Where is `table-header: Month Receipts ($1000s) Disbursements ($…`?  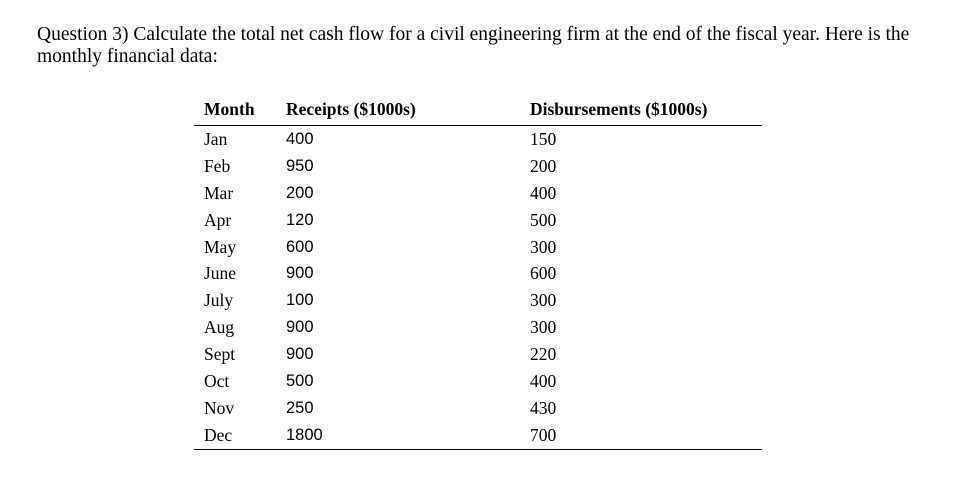
table-header: Month Receipts ($1000s) Disbursements ($… is located at coordinates (478, 110).